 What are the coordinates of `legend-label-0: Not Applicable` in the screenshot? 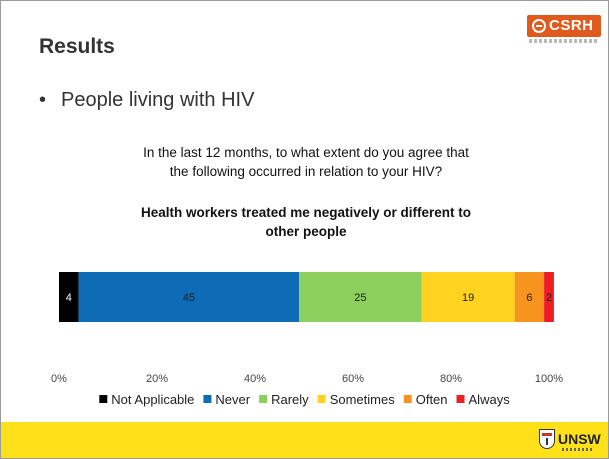 It's located at (152, 399).